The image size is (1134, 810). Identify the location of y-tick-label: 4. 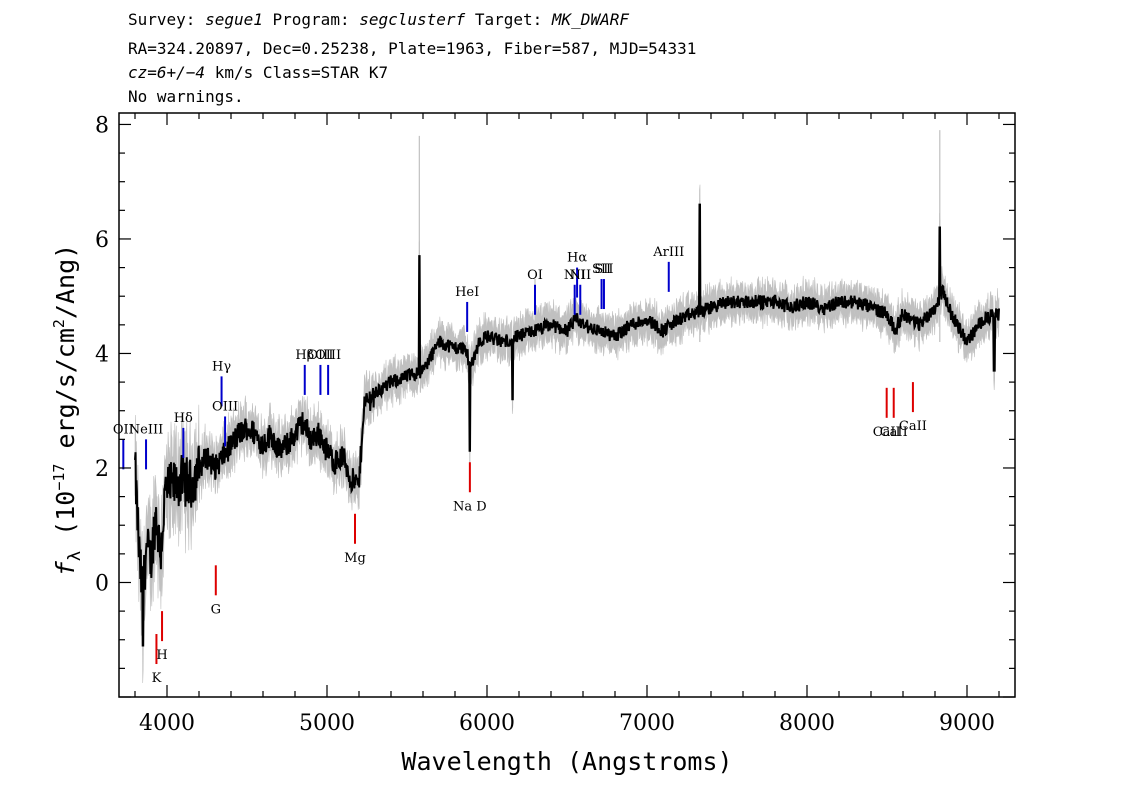
(102, 354).